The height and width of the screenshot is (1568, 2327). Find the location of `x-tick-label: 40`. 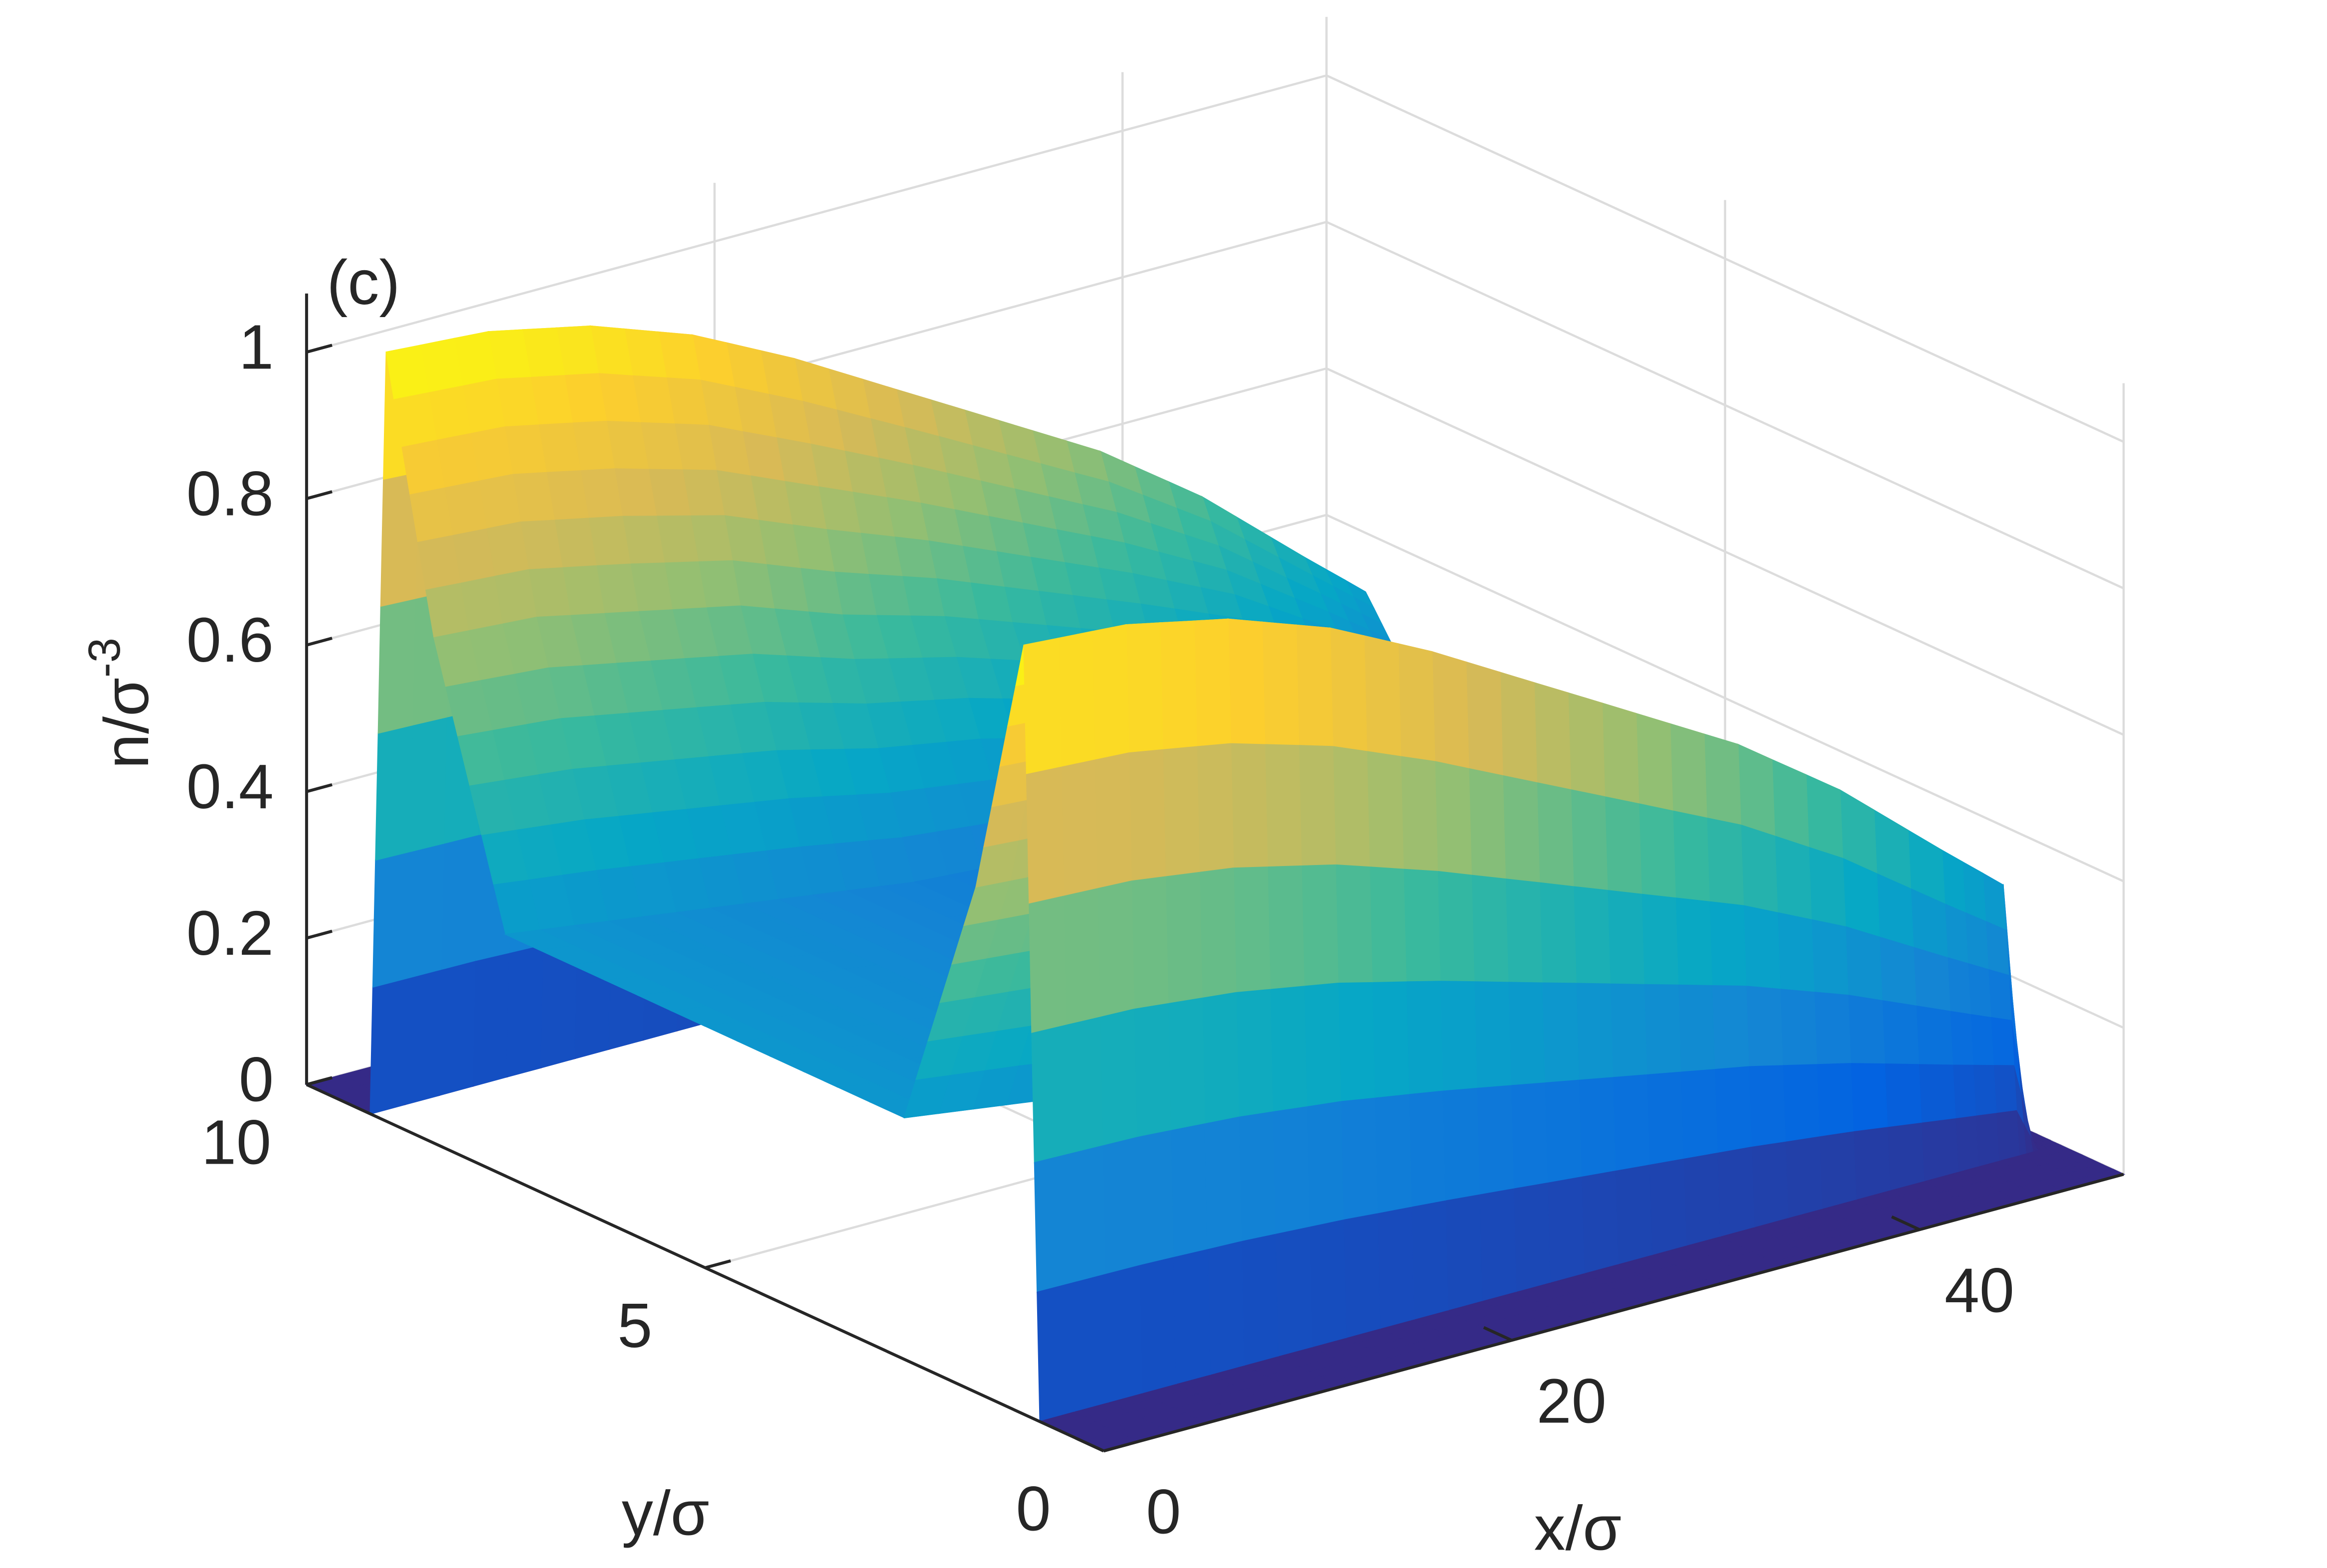

x-tick-label: 40 is located at coordinates (1979, 1290).